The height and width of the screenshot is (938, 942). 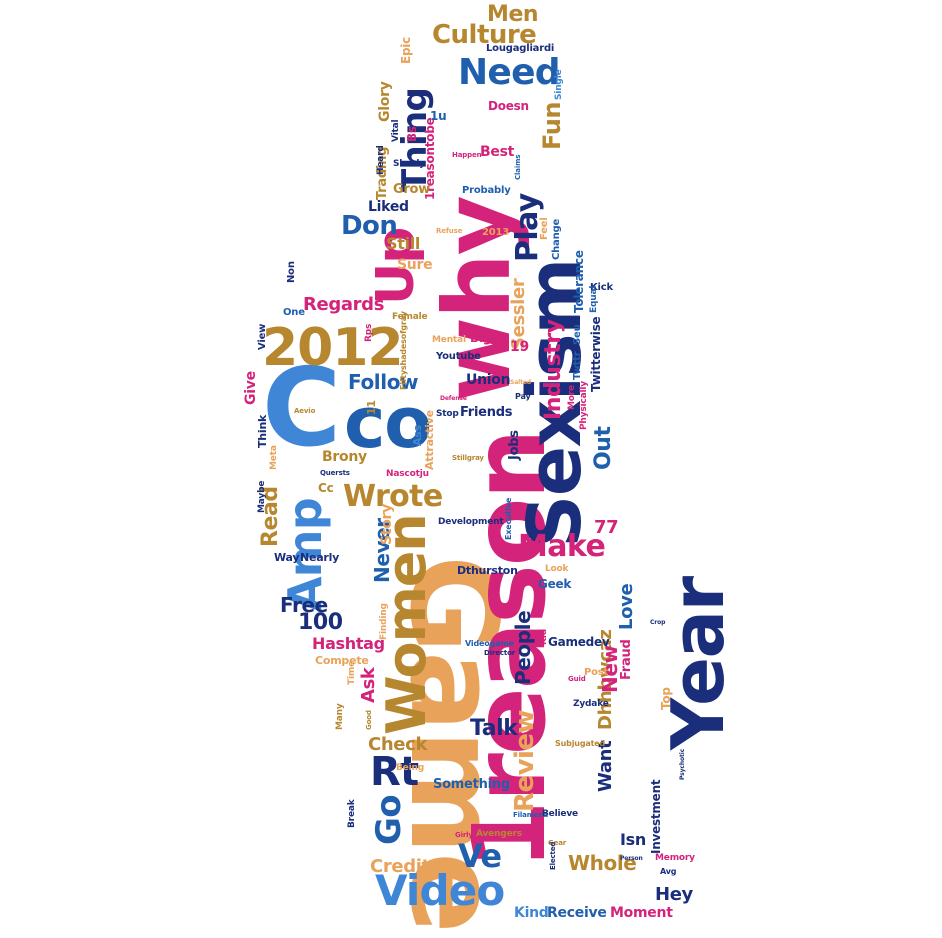 What do you see at coordinates (572, 397) in the screenshot?
I see `word-more: More` at bounding box center [572, 397].